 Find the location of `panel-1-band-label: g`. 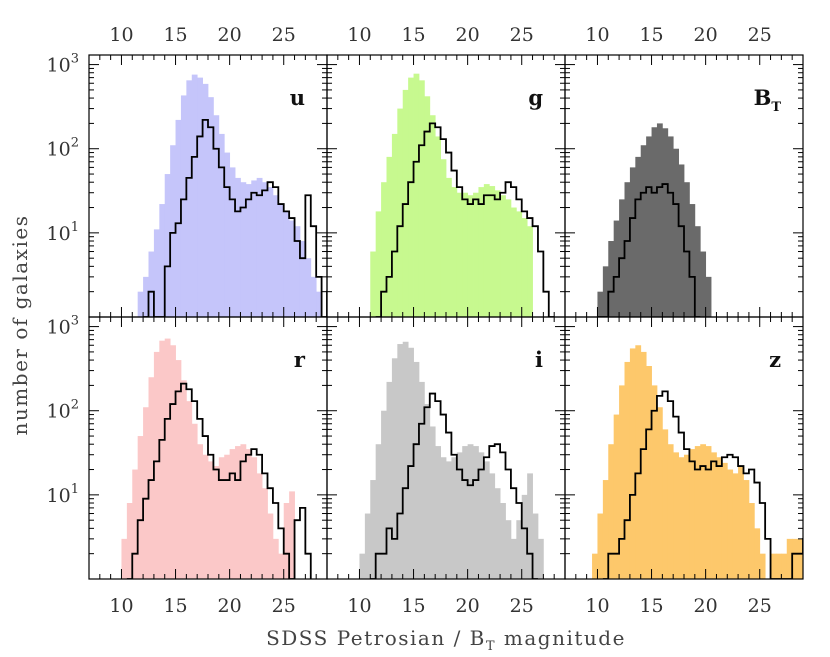

panel-1-band-label: g is located at coordinates (535, 97).